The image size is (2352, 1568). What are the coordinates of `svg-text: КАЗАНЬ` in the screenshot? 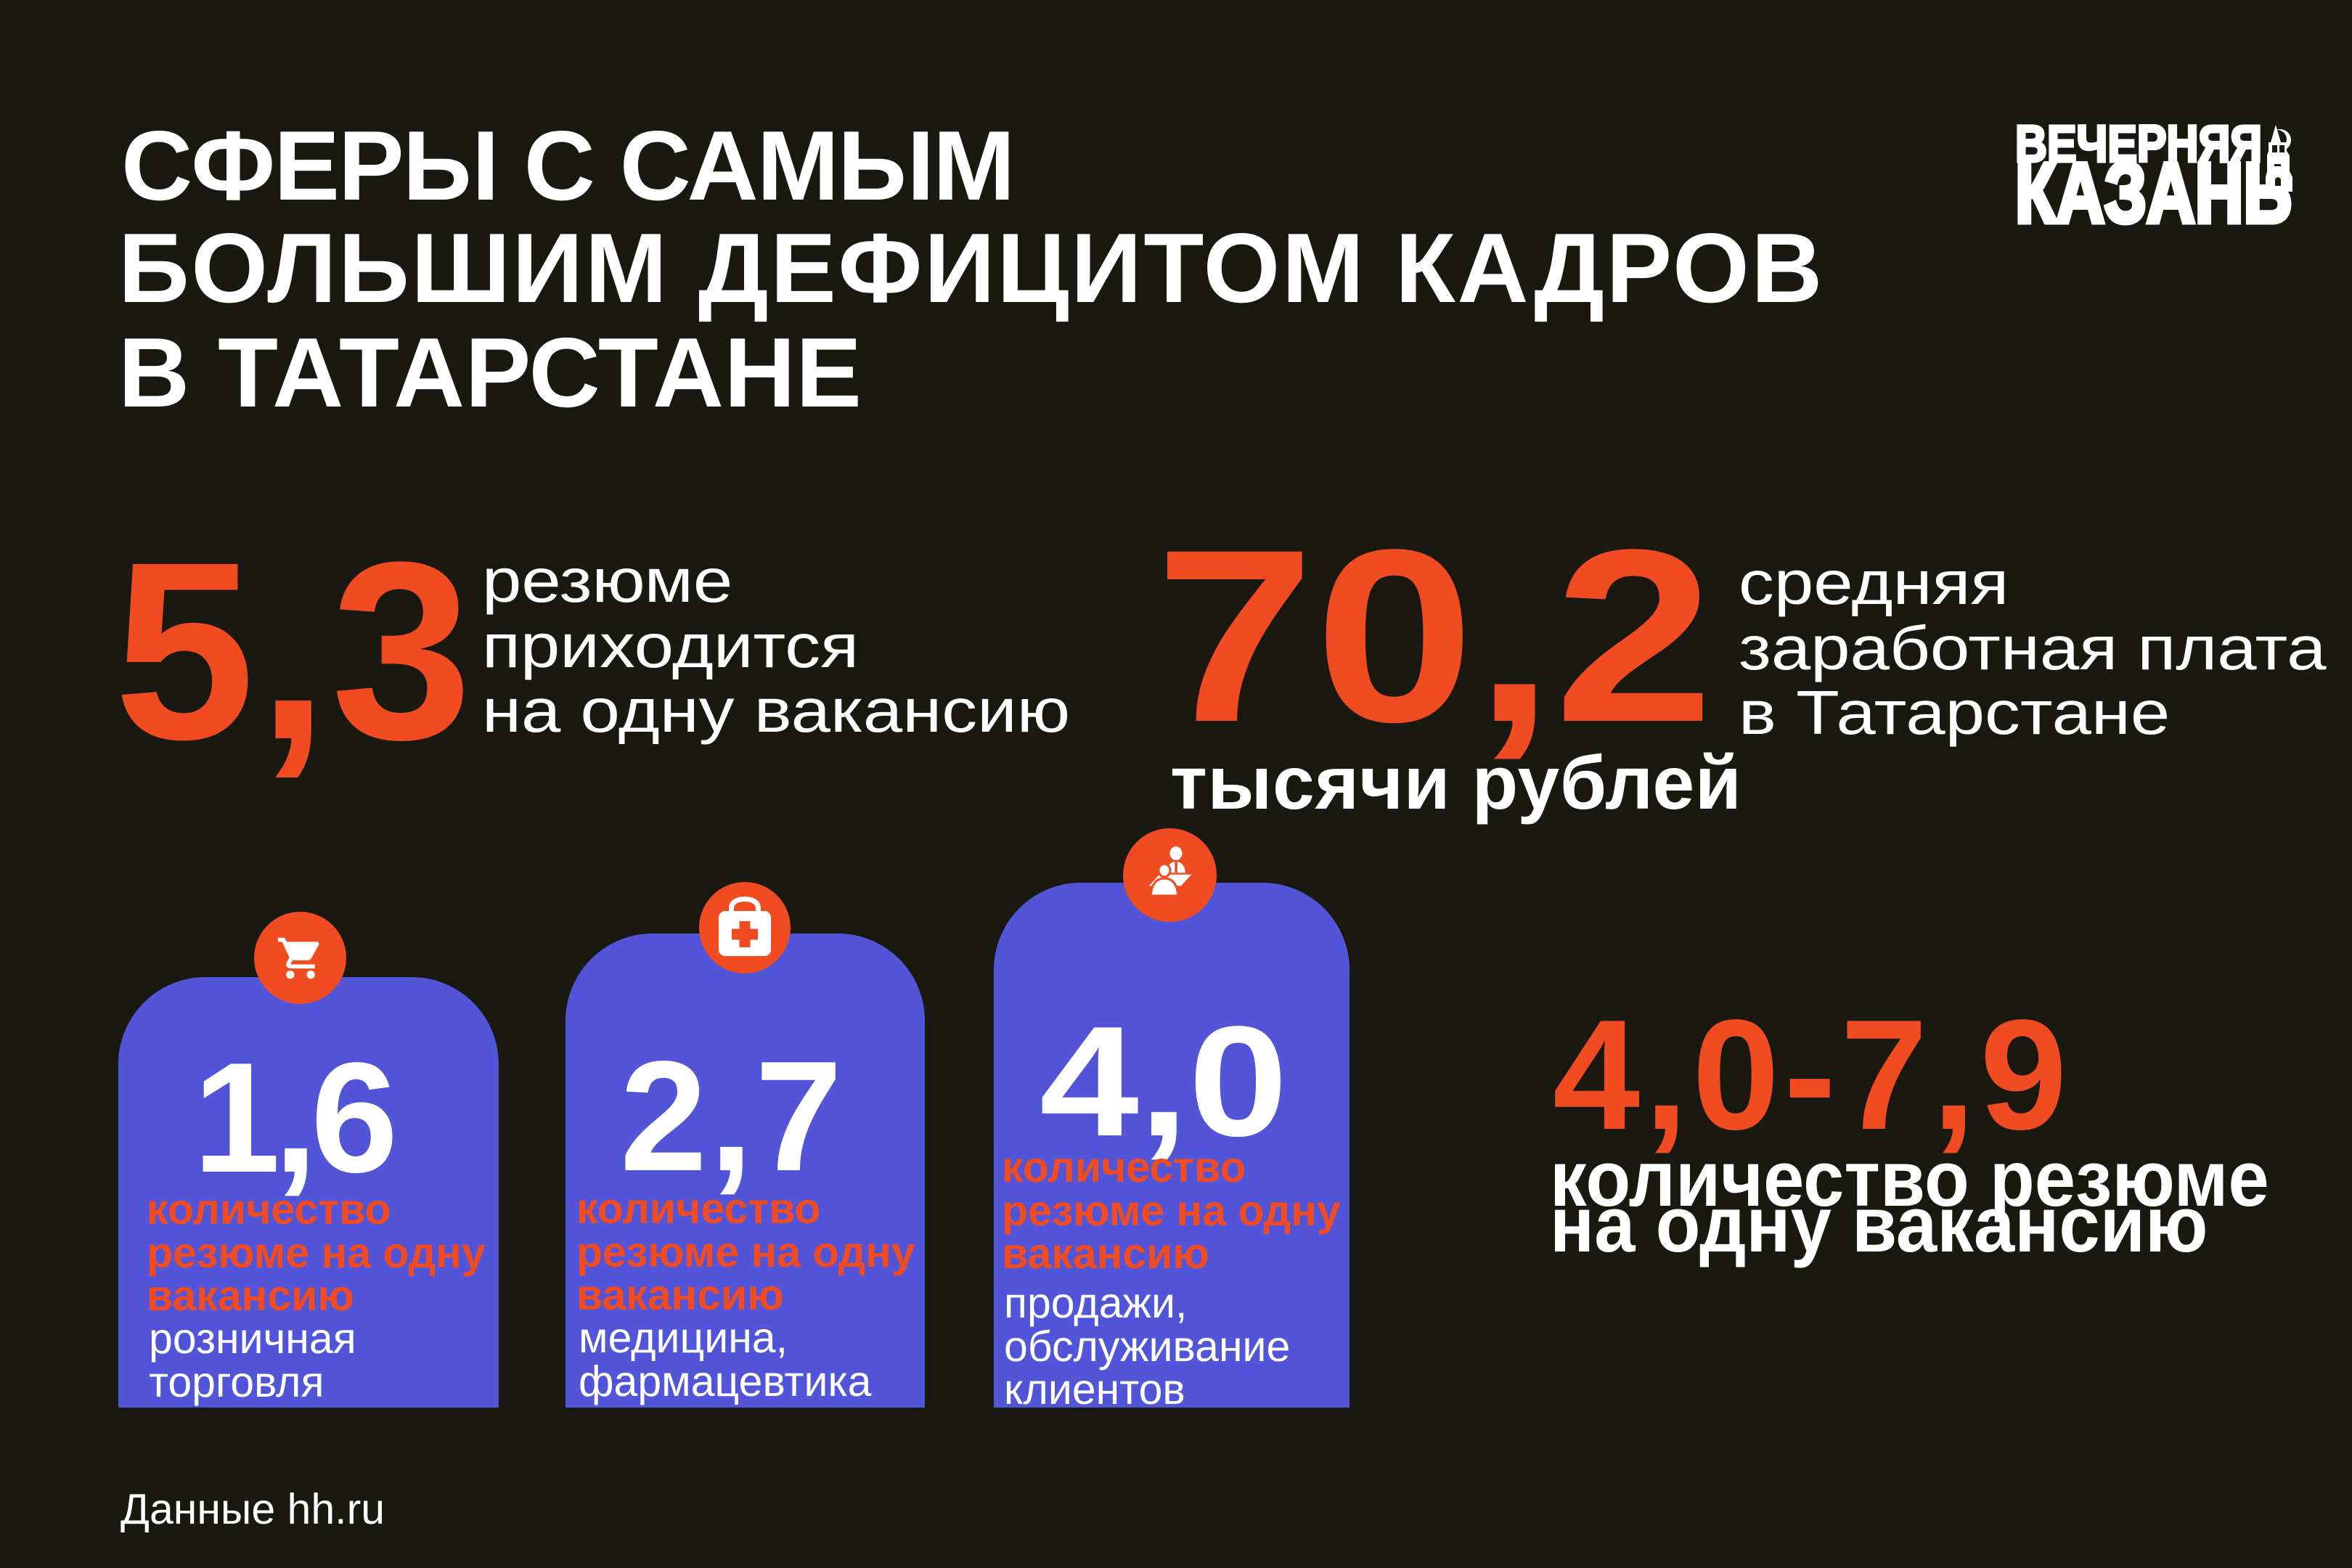 It's located at (2154, 193).